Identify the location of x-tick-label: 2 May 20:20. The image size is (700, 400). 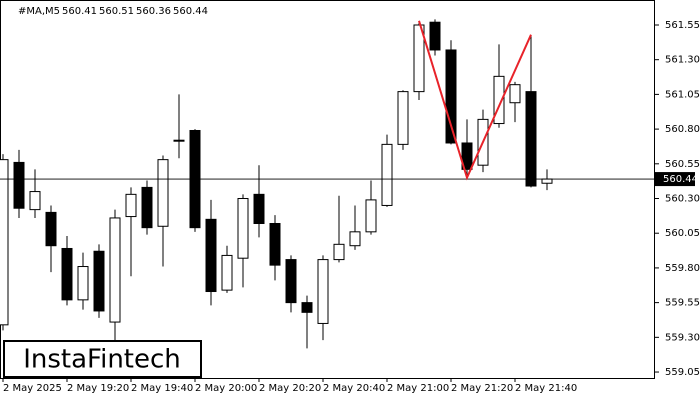
(290, 388).